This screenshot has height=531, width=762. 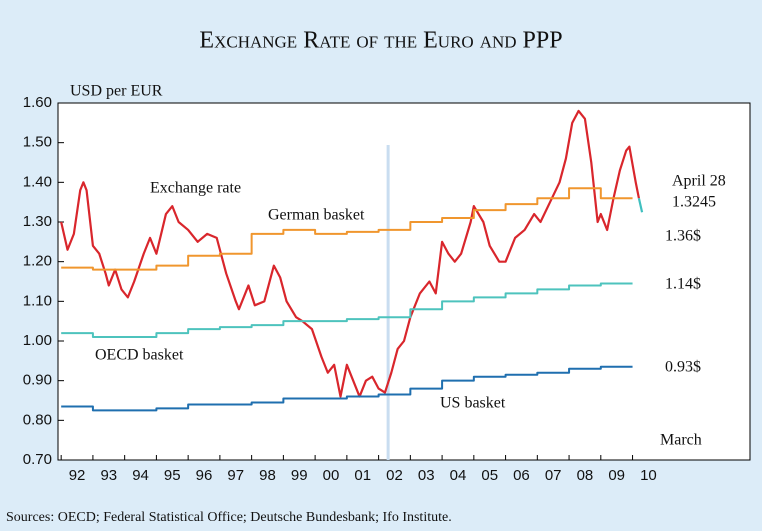 What do you see at coordinates (140, 475) in the screenshot?
I see `x-tick-label: 94` at bounding box center [140, 475].